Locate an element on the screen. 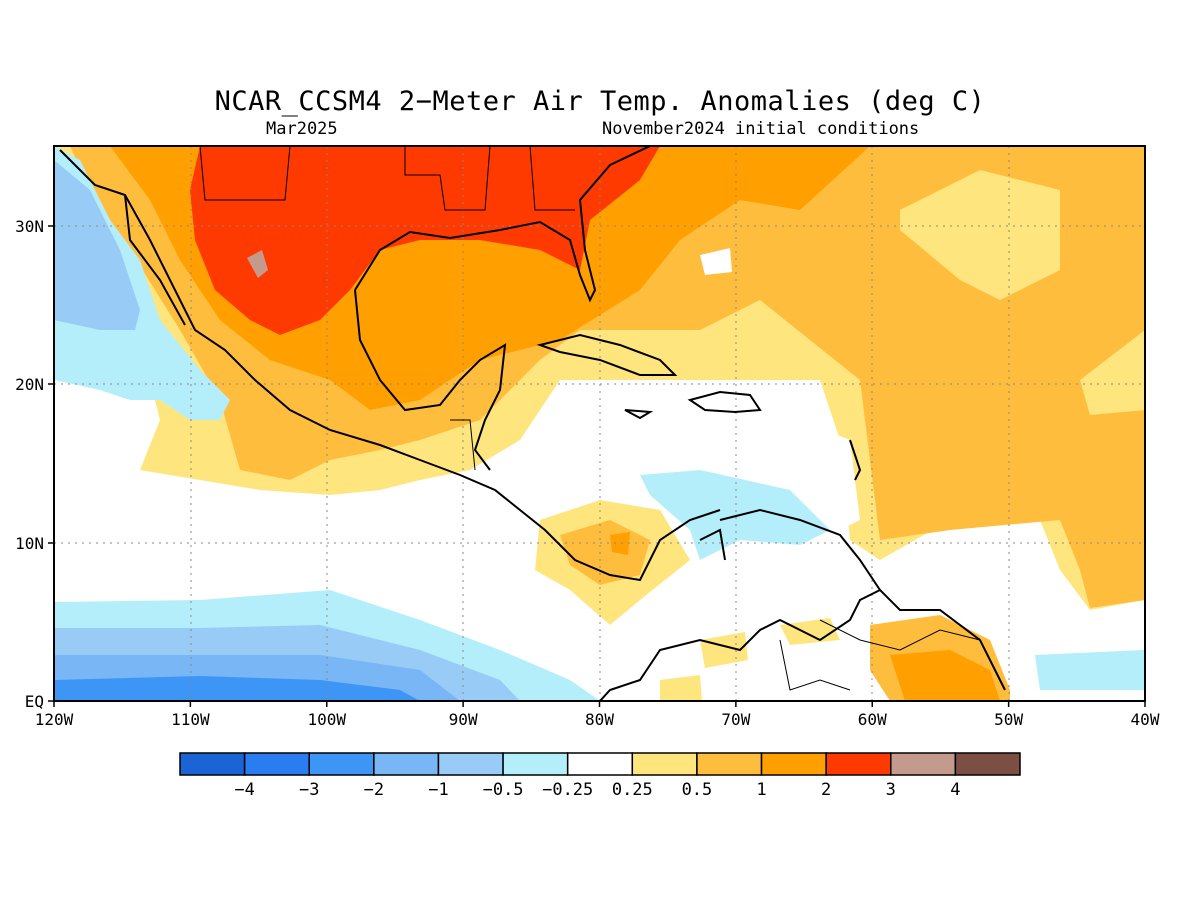  warm-3-patch is located at coordinates (257, 264).